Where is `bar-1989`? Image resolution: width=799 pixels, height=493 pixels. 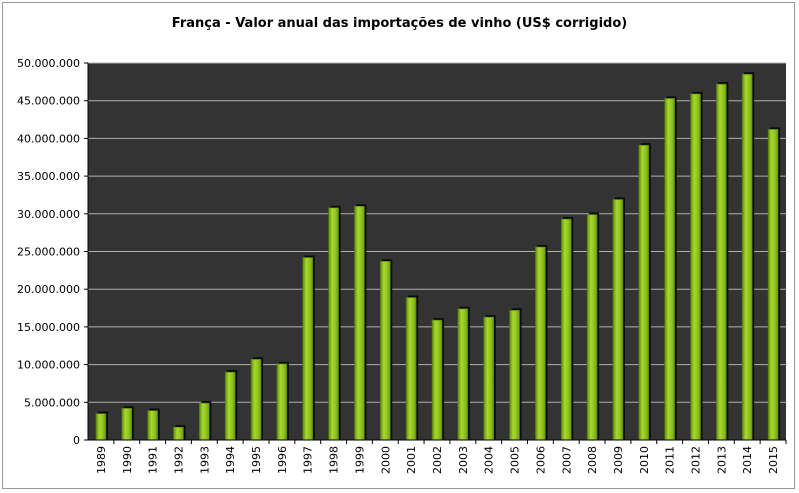 bar-1989 is located at coordinates (101, 427).